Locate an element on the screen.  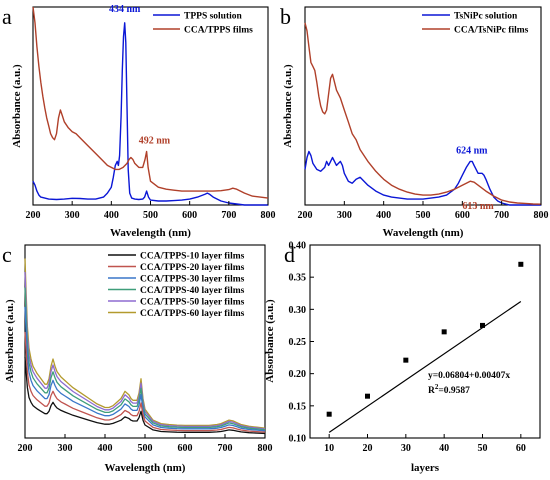
panel-c-x-axis-label: Wavelength (nm) is located at coordinates (145, 468).